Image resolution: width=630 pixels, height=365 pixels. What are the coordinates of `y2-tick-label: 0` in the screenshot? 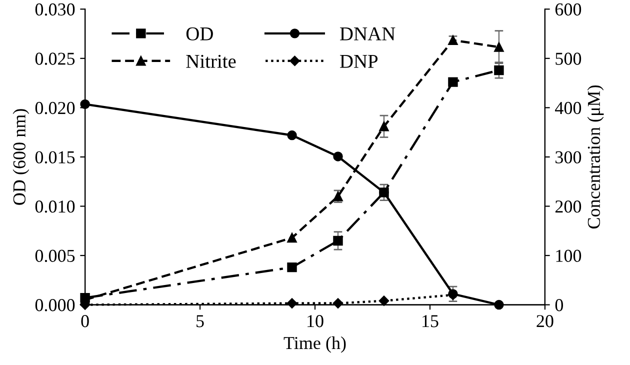 It's located at (559, 305).